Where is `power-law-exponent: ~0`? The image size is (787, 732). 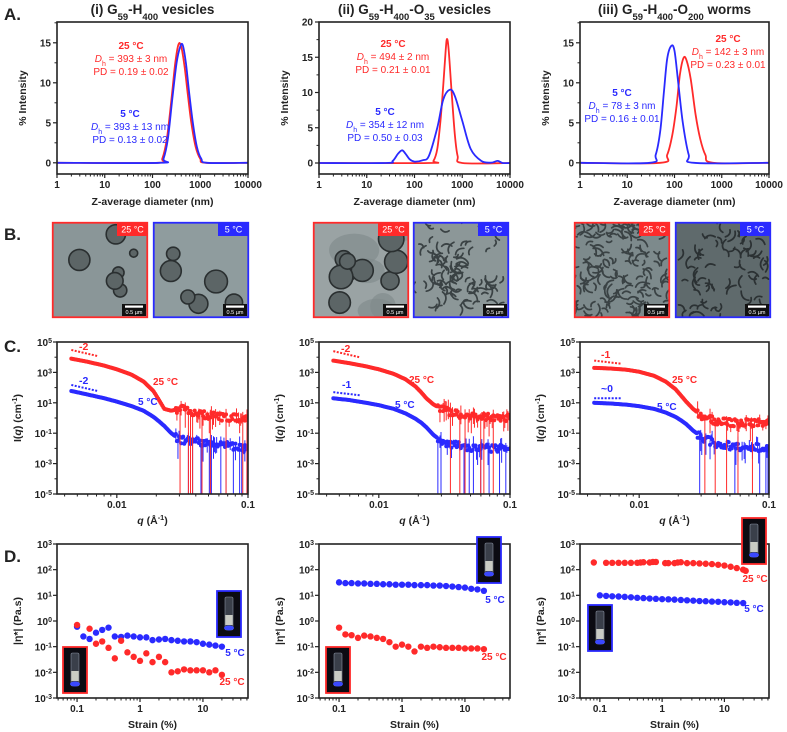
power-law-exponent: ~0 is located at coordinates (607, 389).